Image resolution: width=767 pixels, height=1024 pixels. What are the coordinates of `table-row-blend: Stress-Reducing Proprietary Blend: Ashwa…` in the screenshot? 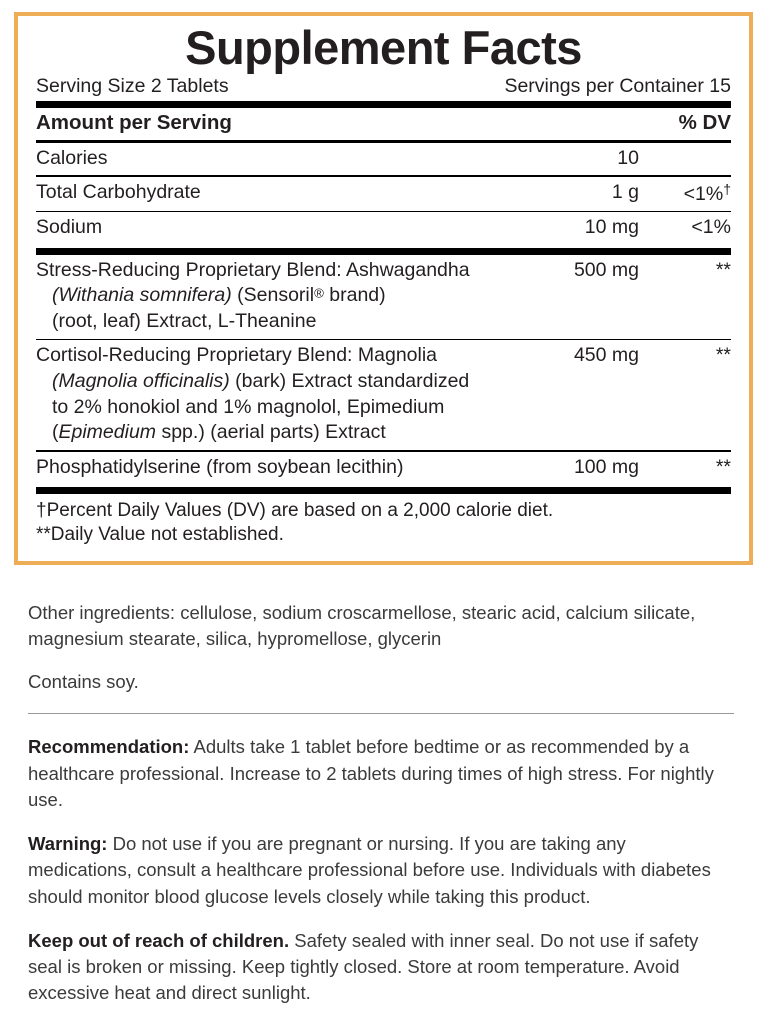 It's located at (383, 297).